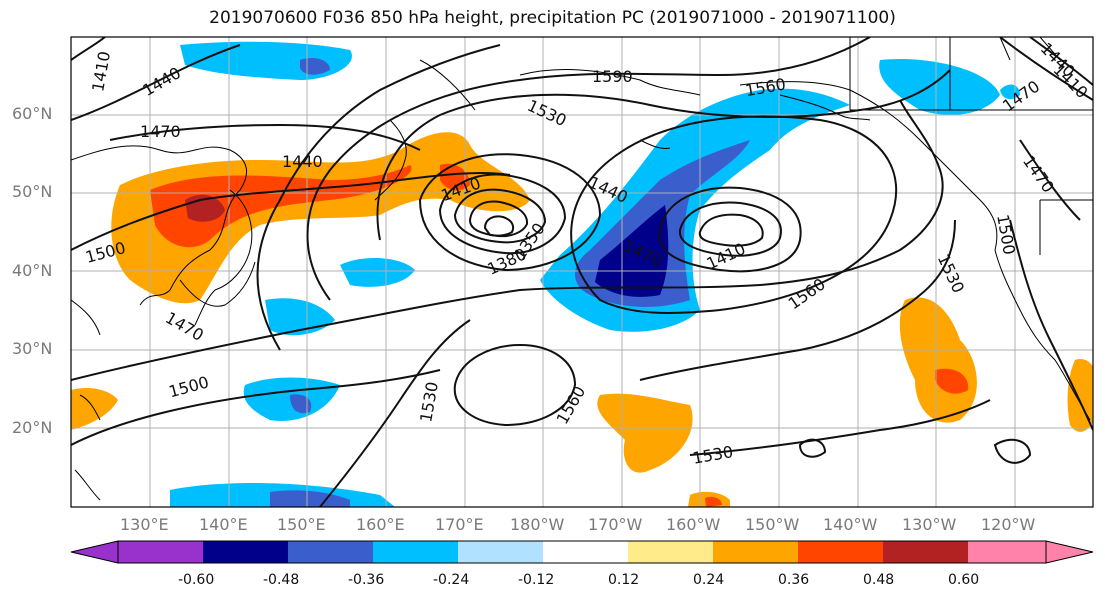 Image resolution: width=1105 pixels, height=601 pixels. Describe the element at coordinates (380, 524) in the screenshot. I see `lon-label-160e: 160°E` at that location.